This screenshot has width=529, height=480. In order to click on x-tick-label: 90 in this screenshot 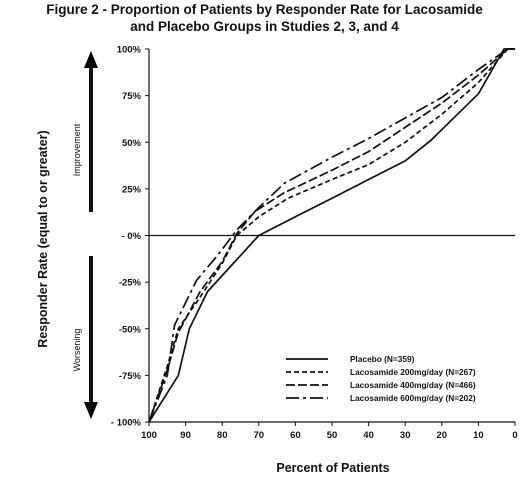, I will do `click(185, 435)`.